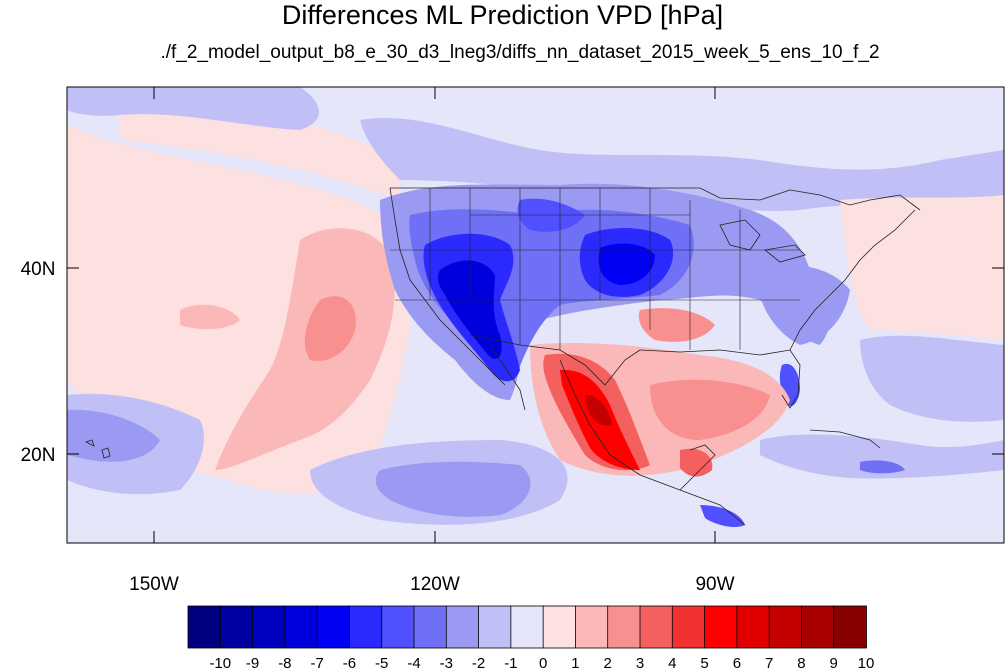 The image size is (1005, 672). What do you see at coordinates (845, 439) in the screenshot?
I see `cuba-line` at bounding box center [845, 439].